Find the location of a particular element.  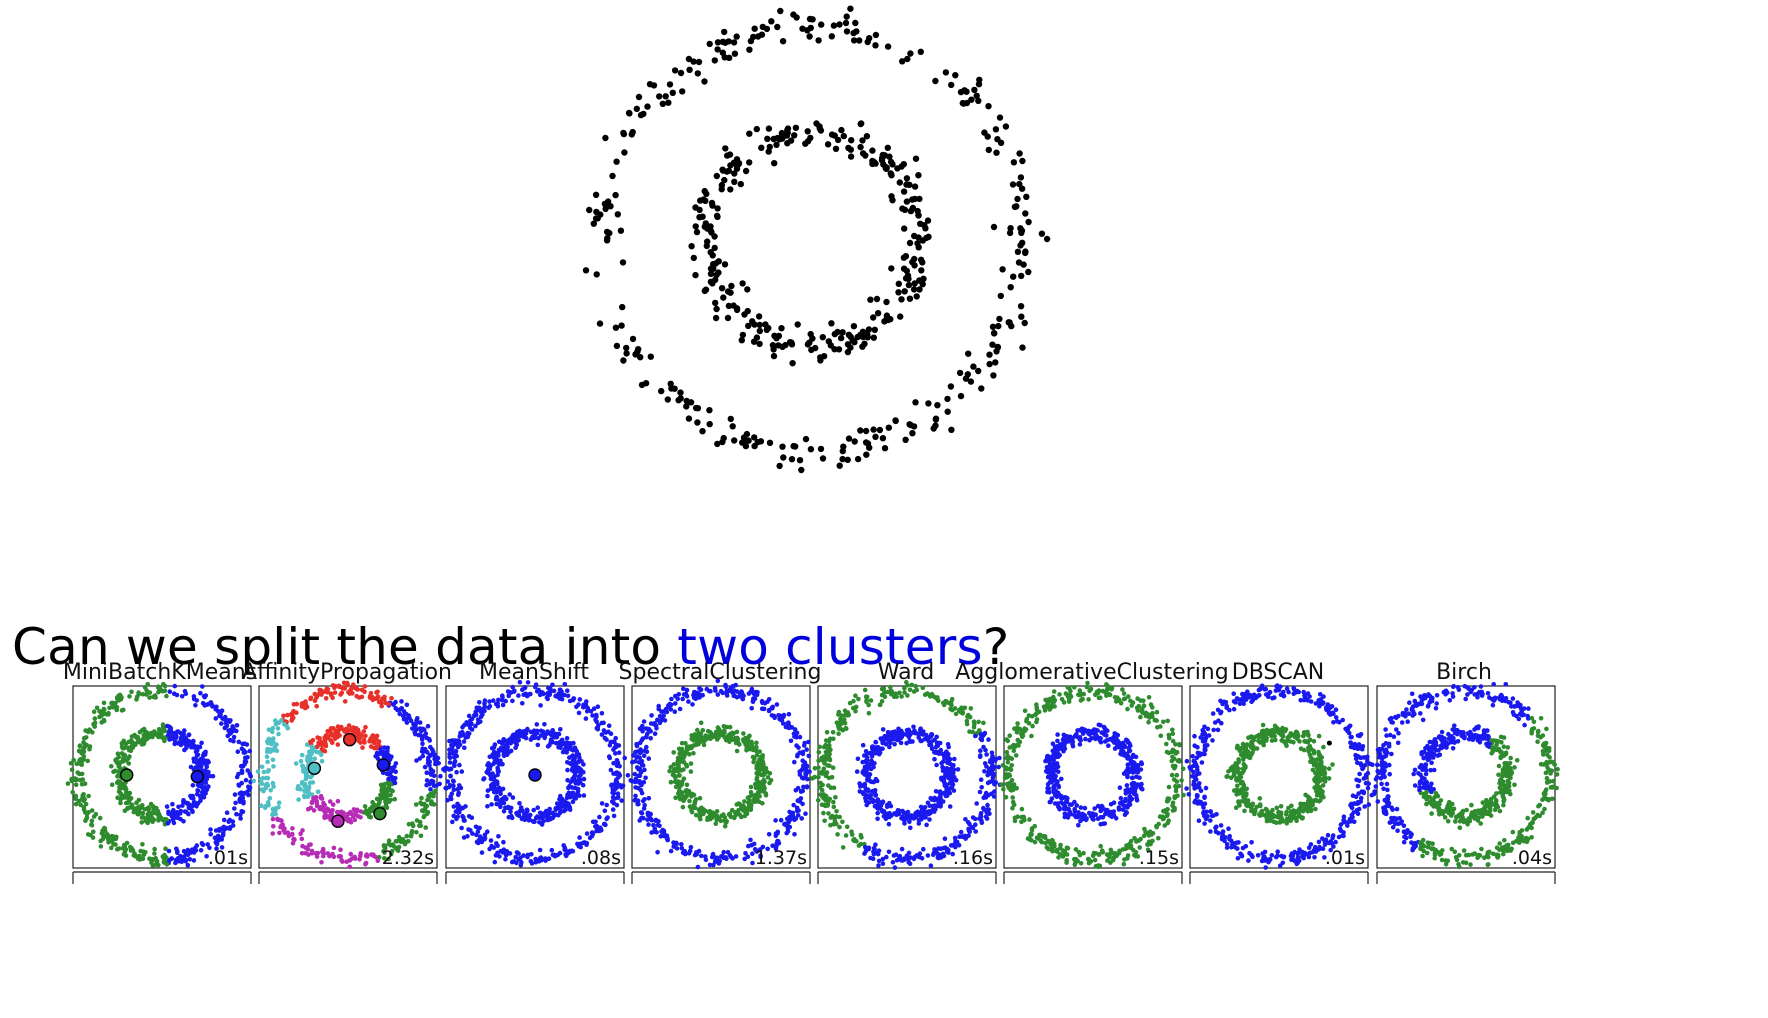

panel-frame is located at coordinates (162, 777).